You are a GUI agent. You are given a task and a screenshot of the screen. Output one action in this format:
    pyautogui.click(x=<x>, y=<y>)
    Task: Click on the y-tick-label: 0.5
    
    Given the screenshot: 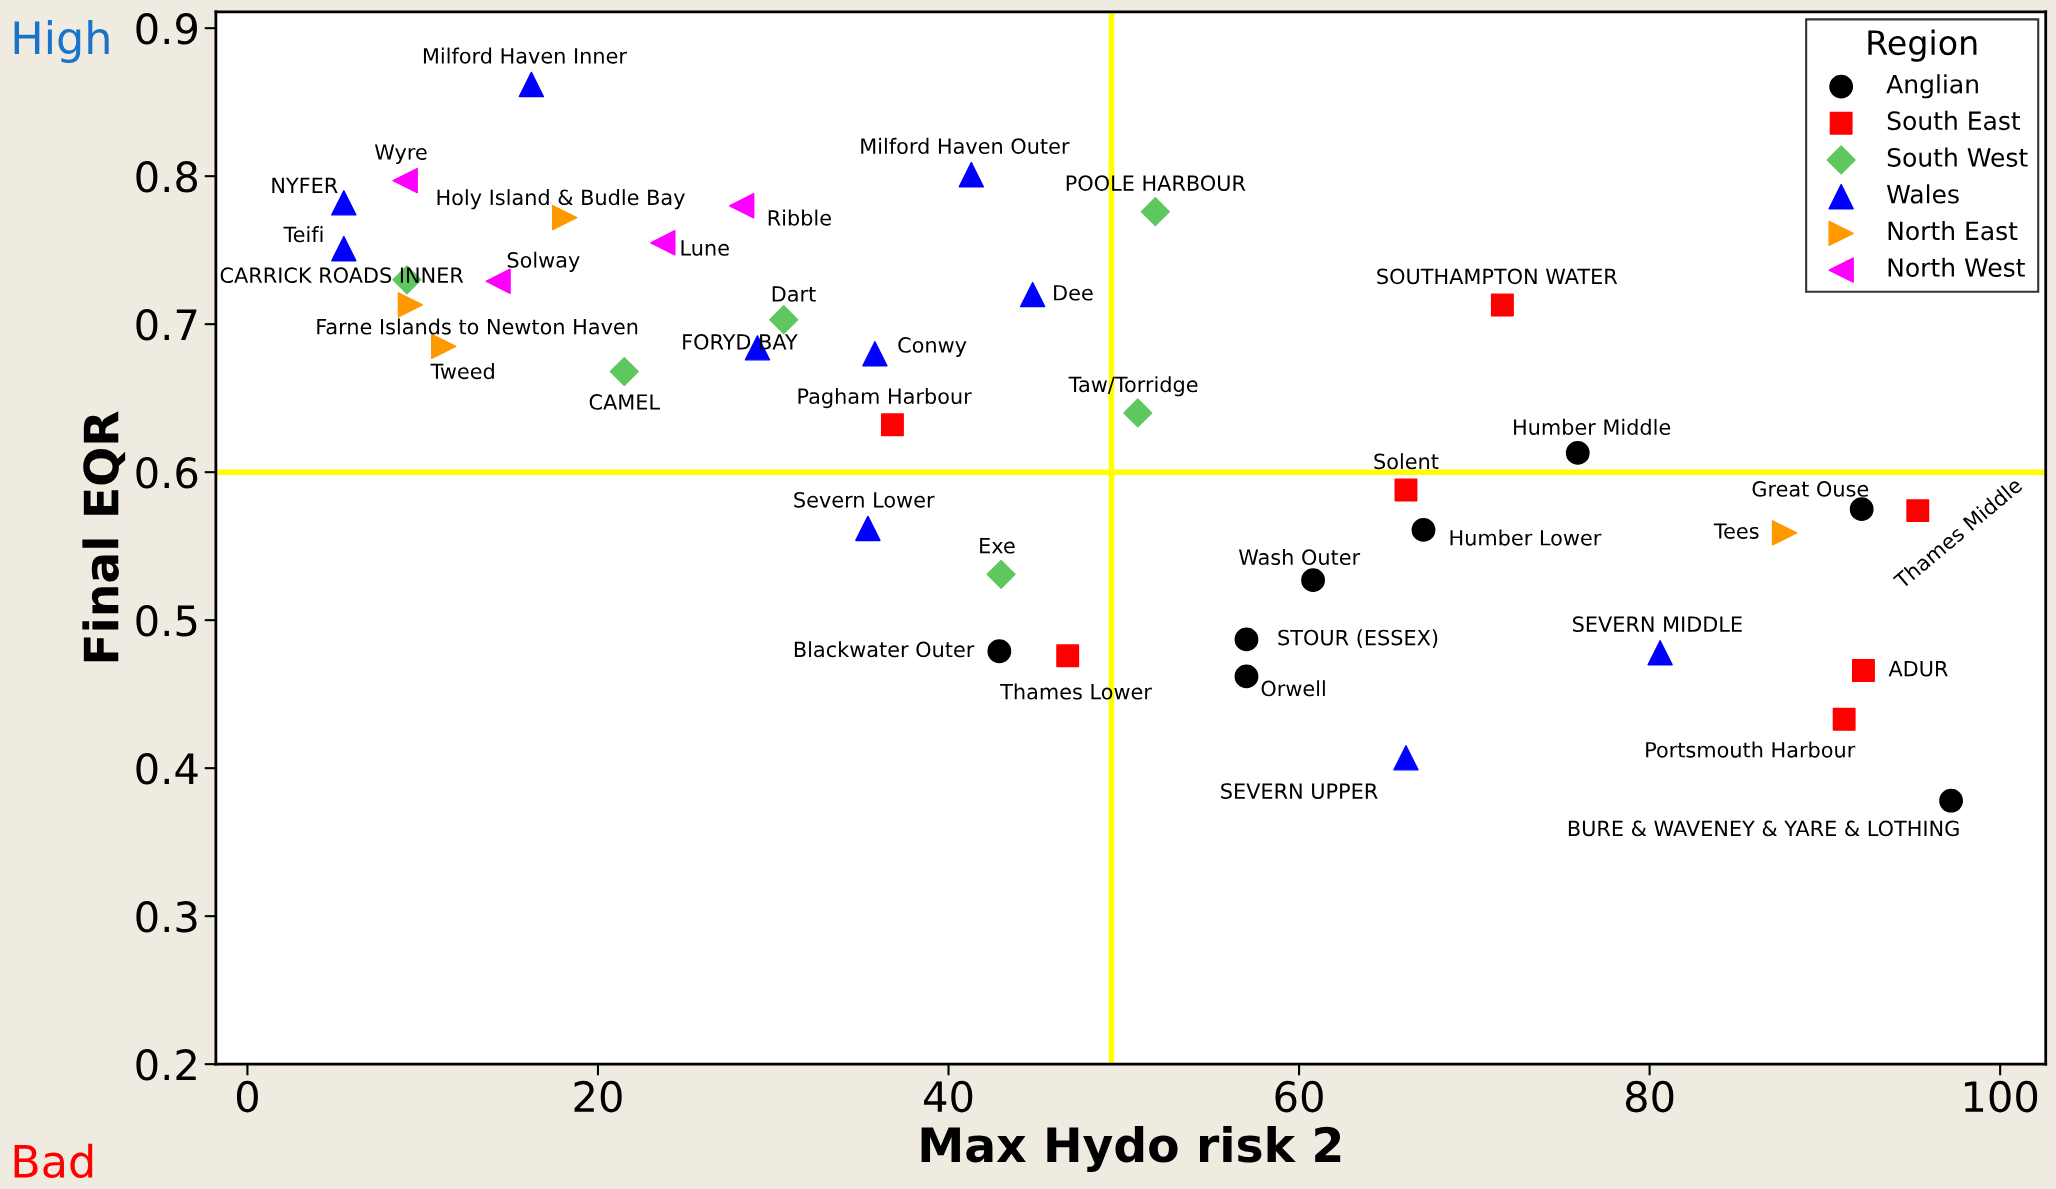 What is the action you would take?
    pyautogui.click(x=166, y=621)
    